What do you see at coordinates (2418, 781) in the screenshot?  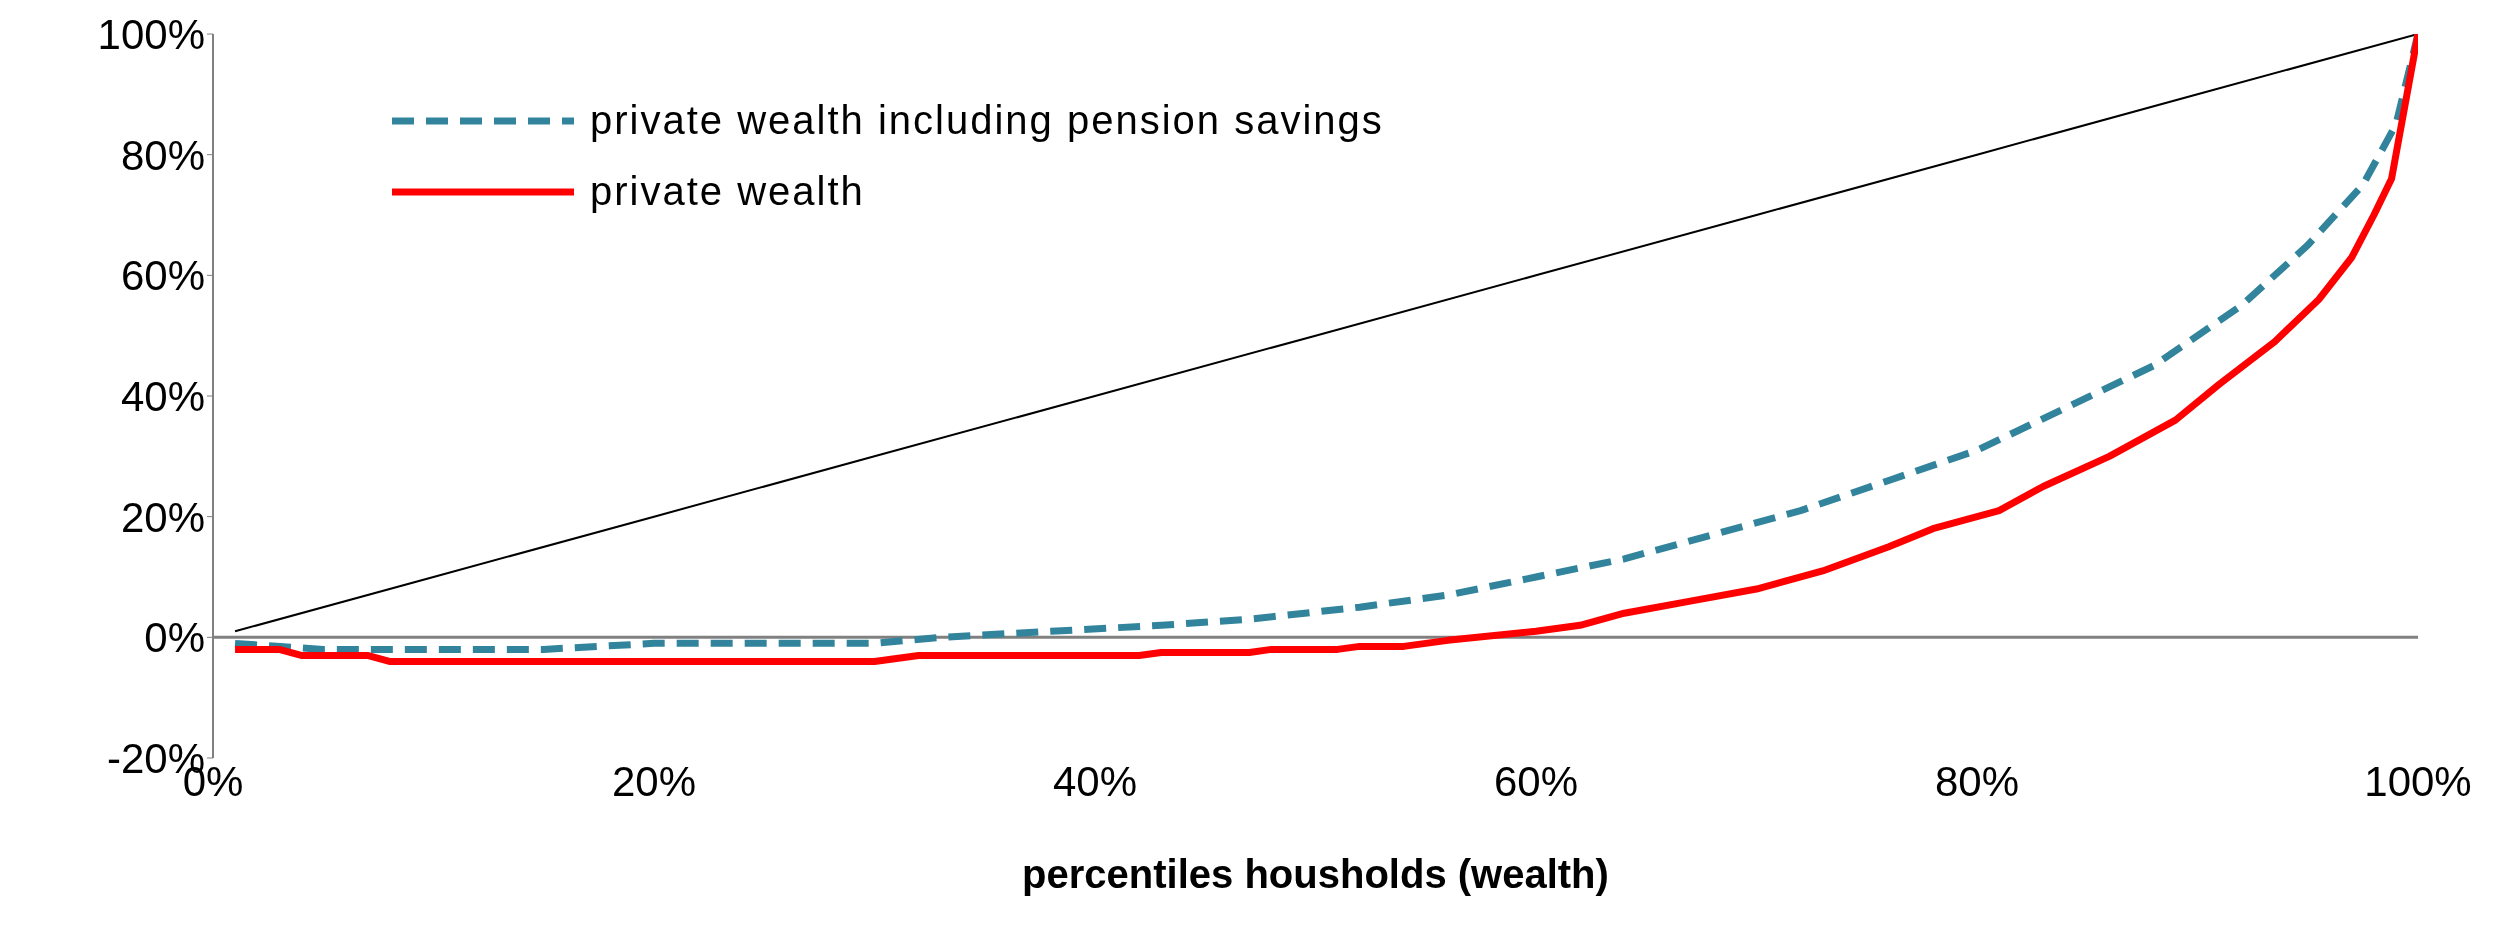 I see `x-tick-label: 100%` at bounding box center [2418, 781].